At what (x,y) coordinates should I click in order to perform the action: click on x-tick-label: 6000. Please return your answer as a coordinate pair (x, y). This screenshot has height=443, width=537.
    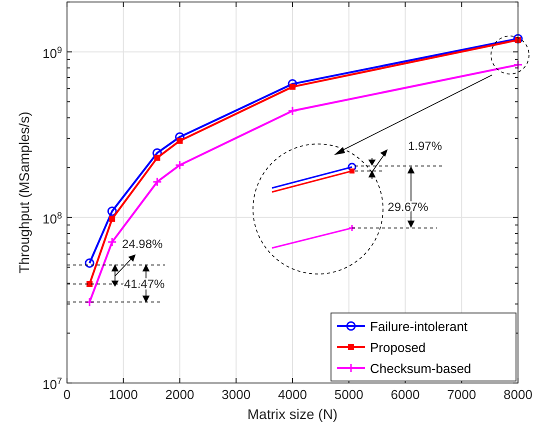
    Looking at the image, I should click on (405, 394).